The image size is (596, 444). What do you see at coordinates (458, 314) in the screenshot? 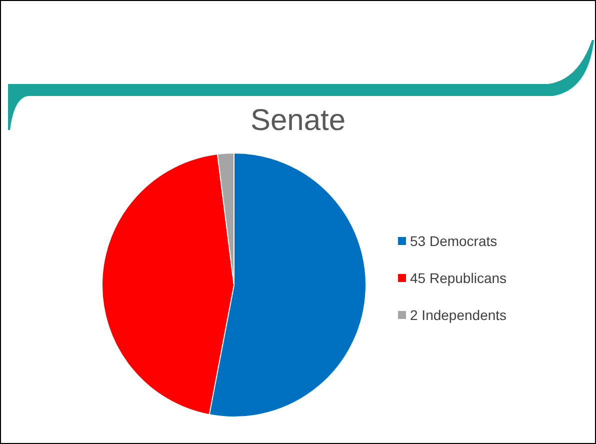
I see `legend-label: 2 Independents` at bounding box center [458, 314].